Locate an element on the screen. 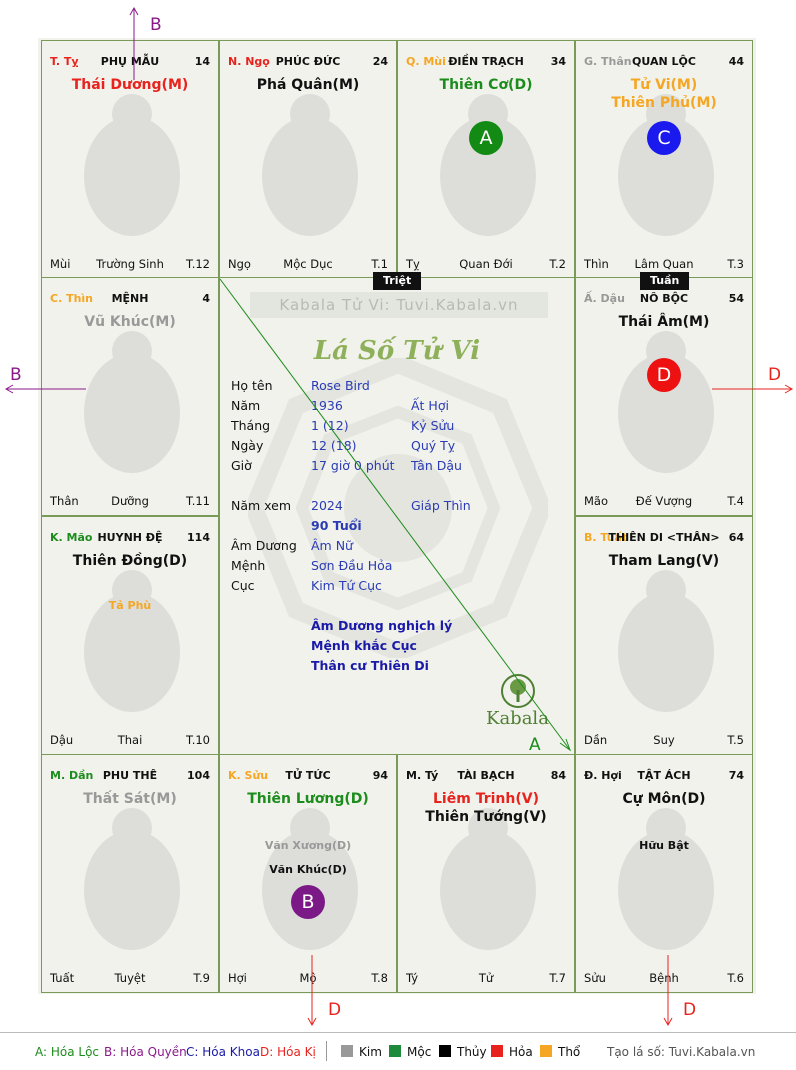 The width and height of the screenshot is (796, 1070). footer-branch: Thìn is located at coordinates (596, 264).